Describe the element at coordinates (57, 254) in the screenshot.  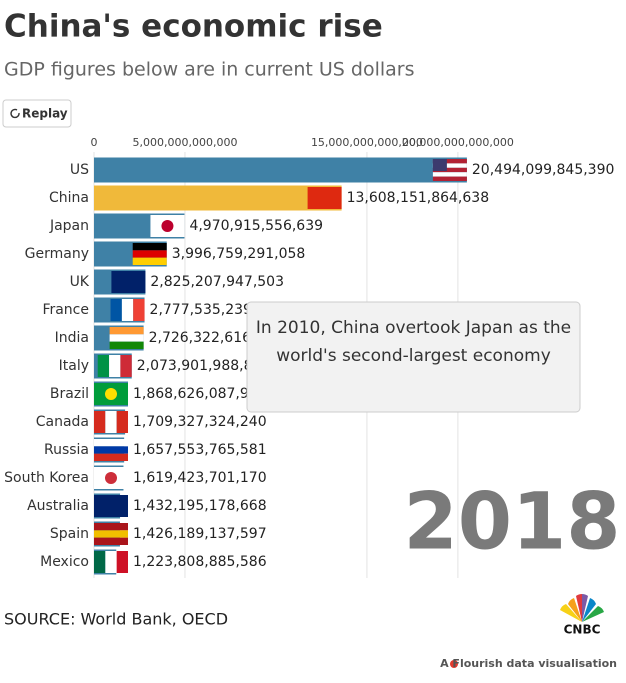
I see `category-label: Germany` at that location.